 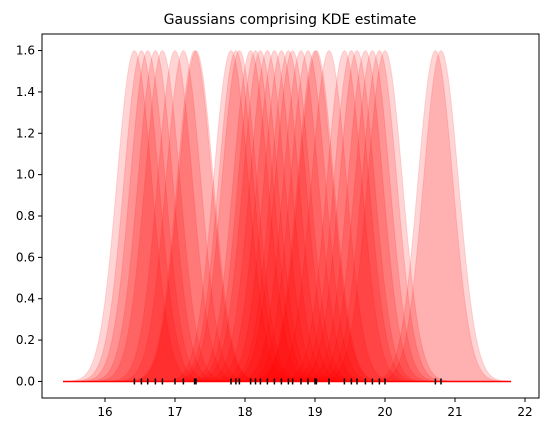 What do you see at coordinates (384, 412) in the screenshot?
I see `x-tick-label-4: 20` at bounding box center [384, 412].